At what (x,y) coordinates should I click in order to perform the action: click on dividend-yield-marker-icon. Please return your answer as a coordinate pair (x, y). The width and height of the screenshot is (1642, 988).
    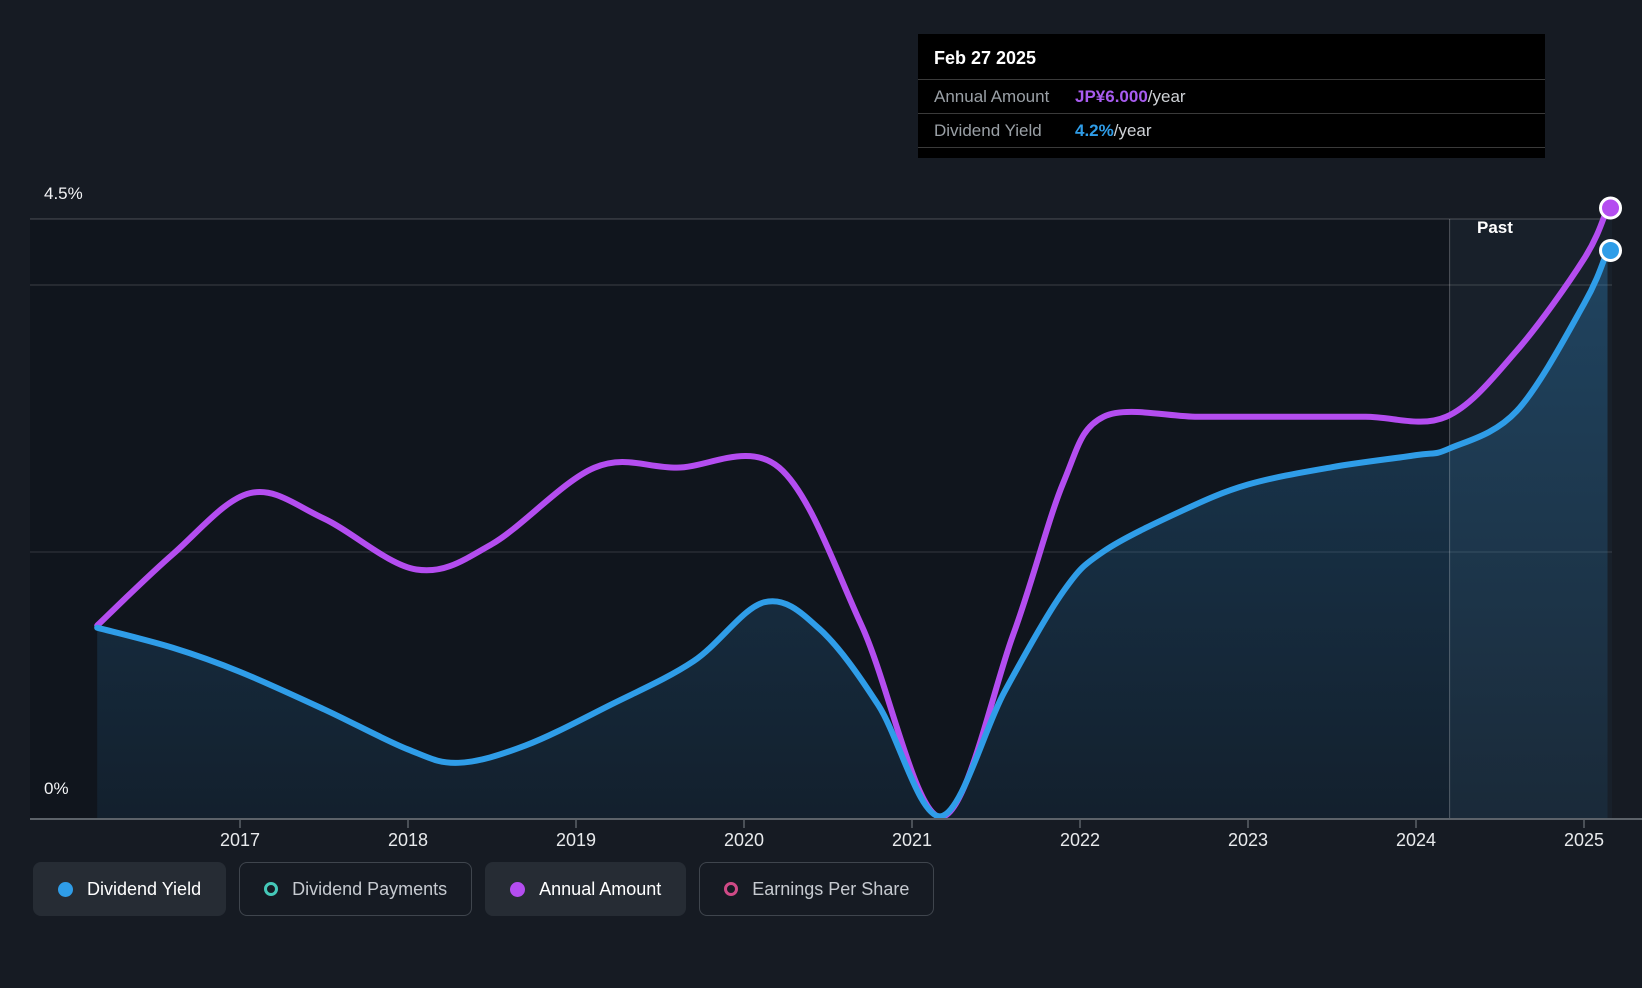
    Looking at the image, I should click on (65, 889).